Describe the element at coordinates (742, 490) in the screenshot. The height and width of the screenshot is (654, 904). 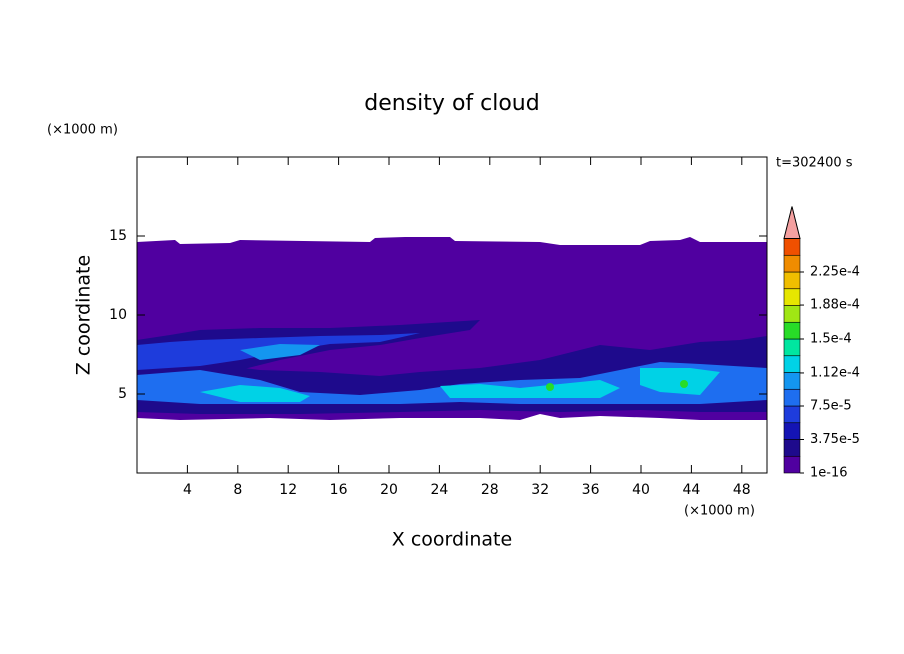
I see `x-tick-label: 48` at that location.